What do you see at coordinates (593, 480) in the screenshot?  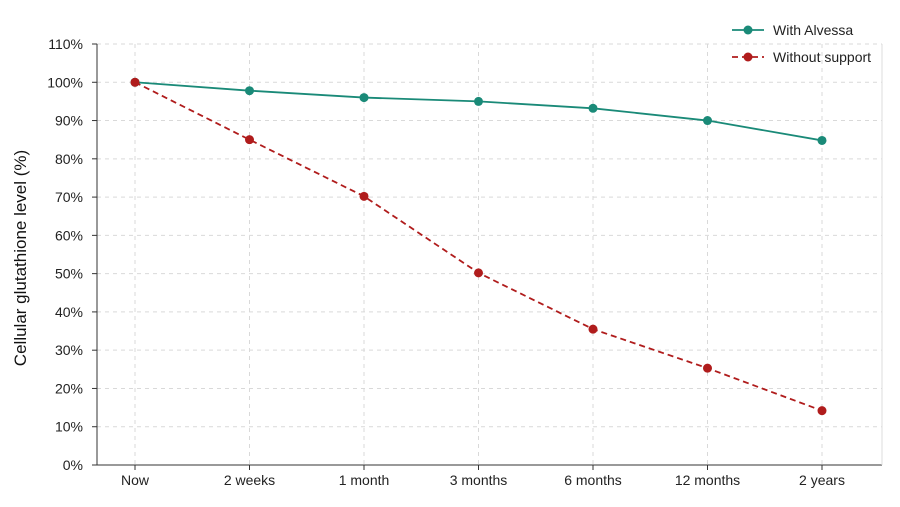 I see `x-tick-label: 6 months` at bounding box center [593, 480].